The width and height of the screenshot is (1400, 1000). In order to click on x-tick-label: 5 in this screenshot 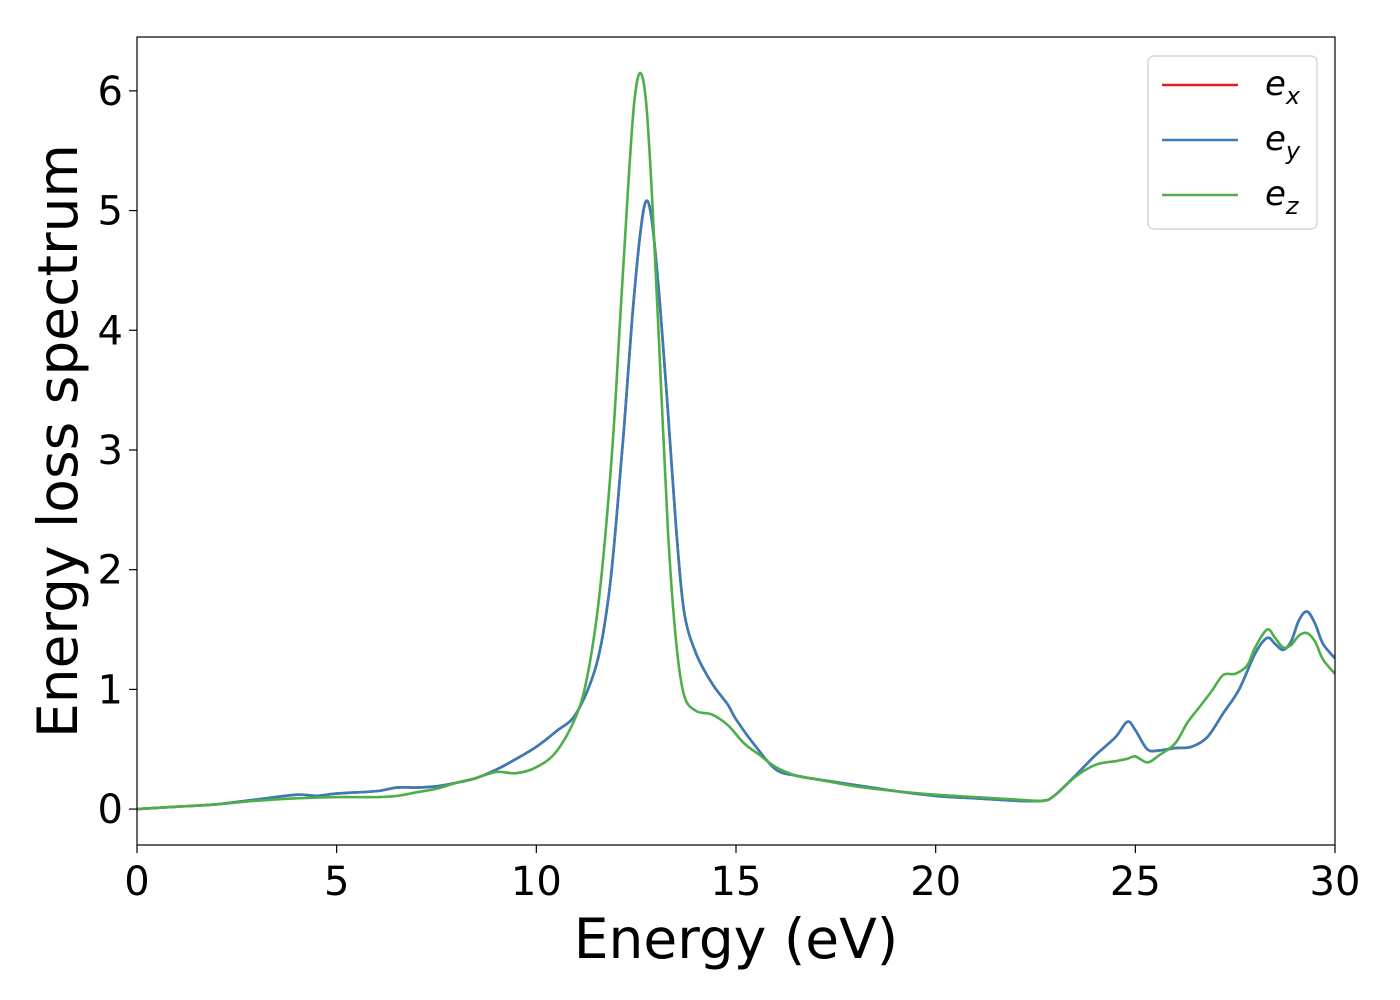, I will do `click(336, 882)`.